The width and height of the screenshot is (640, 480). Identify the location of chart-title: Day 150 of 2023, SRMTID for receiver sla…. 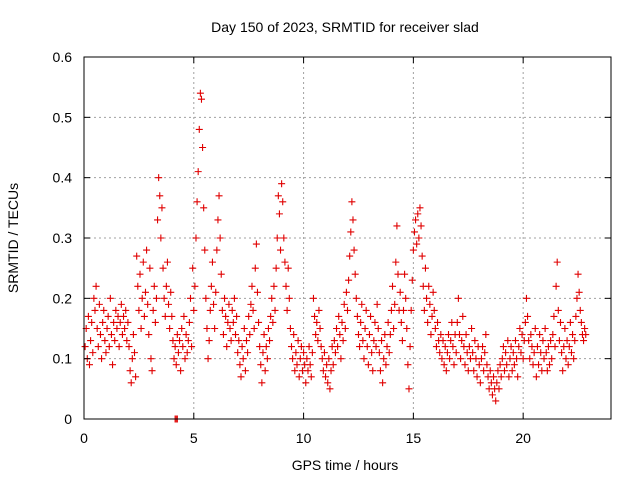
(345, 27).